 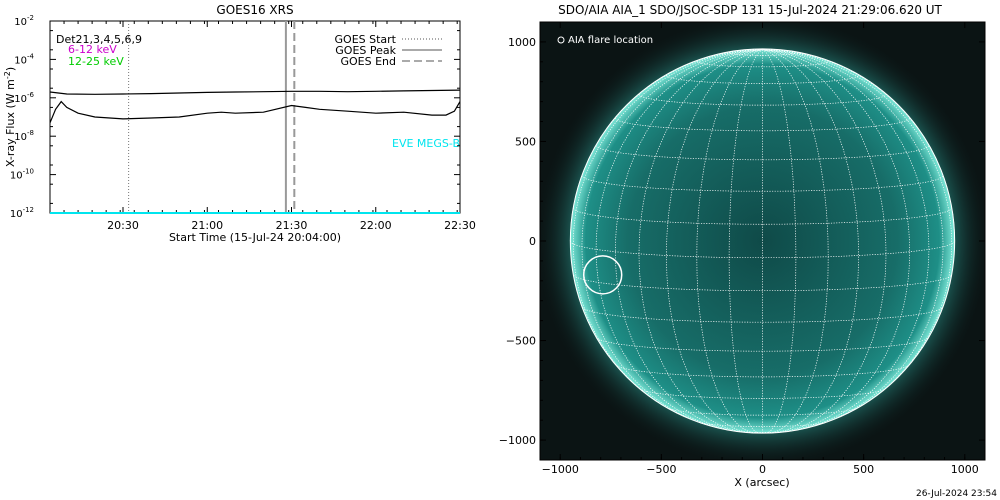 What do you see at coordinates (24, 21) in the screenshot?
I see `y-tick-label-0: 10⁻²` at bounding box center [24, 21].